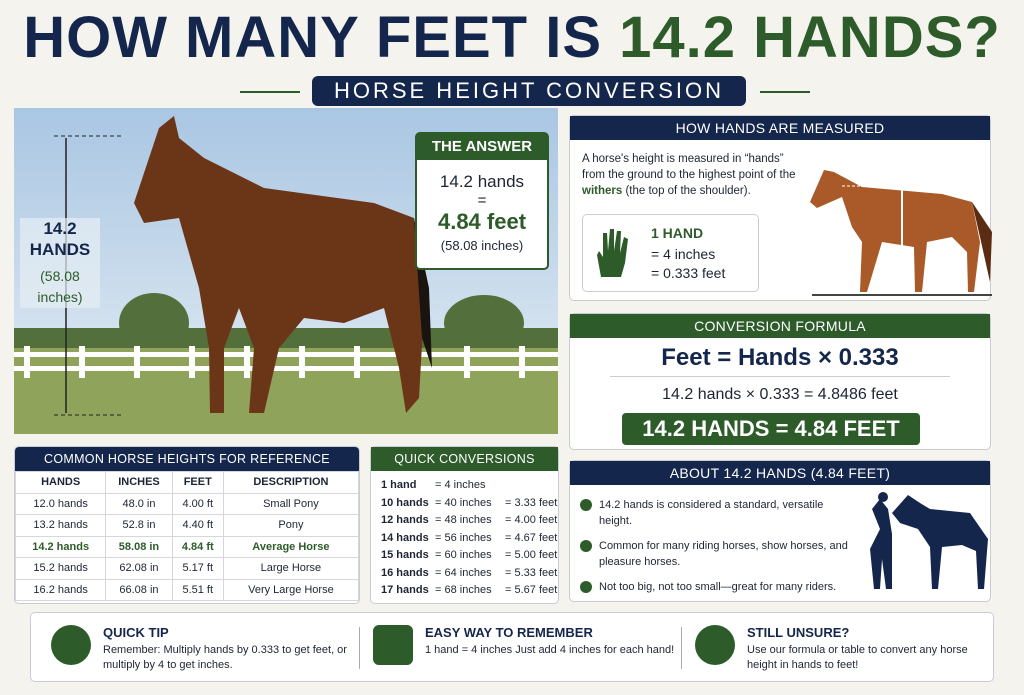  I want to click on title: HOW MANY FEET IS 14.2 HANDS?, so click(512, 37).